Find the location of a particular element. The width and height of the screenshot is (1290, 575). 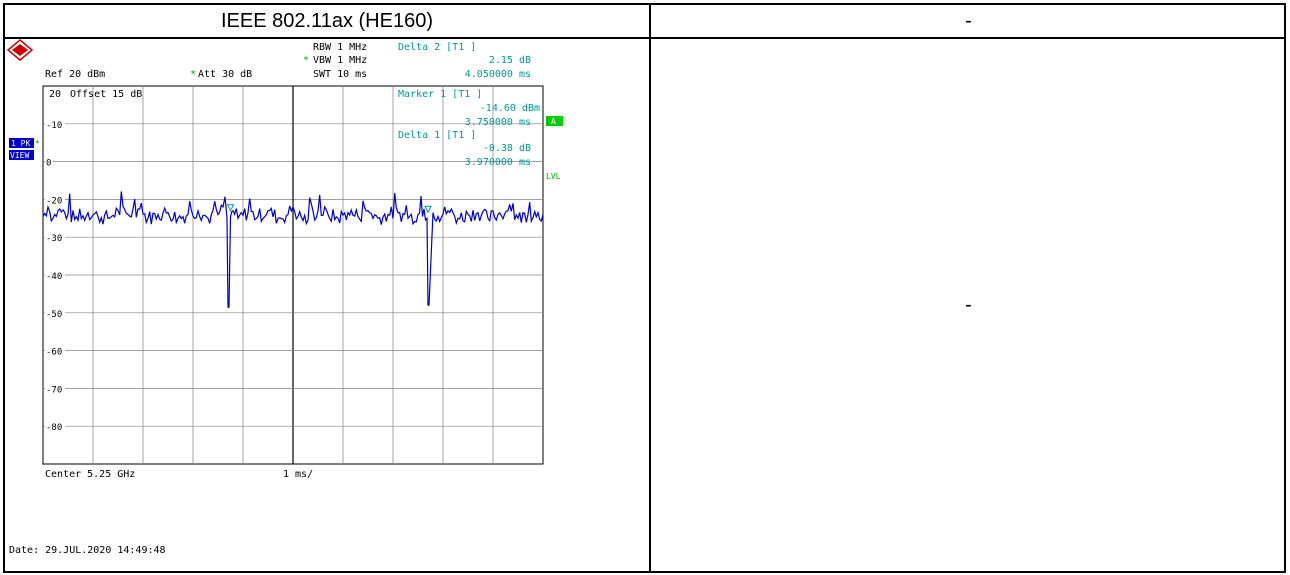

attenuation: Att 30 dB is located at coordinates (225, 74).